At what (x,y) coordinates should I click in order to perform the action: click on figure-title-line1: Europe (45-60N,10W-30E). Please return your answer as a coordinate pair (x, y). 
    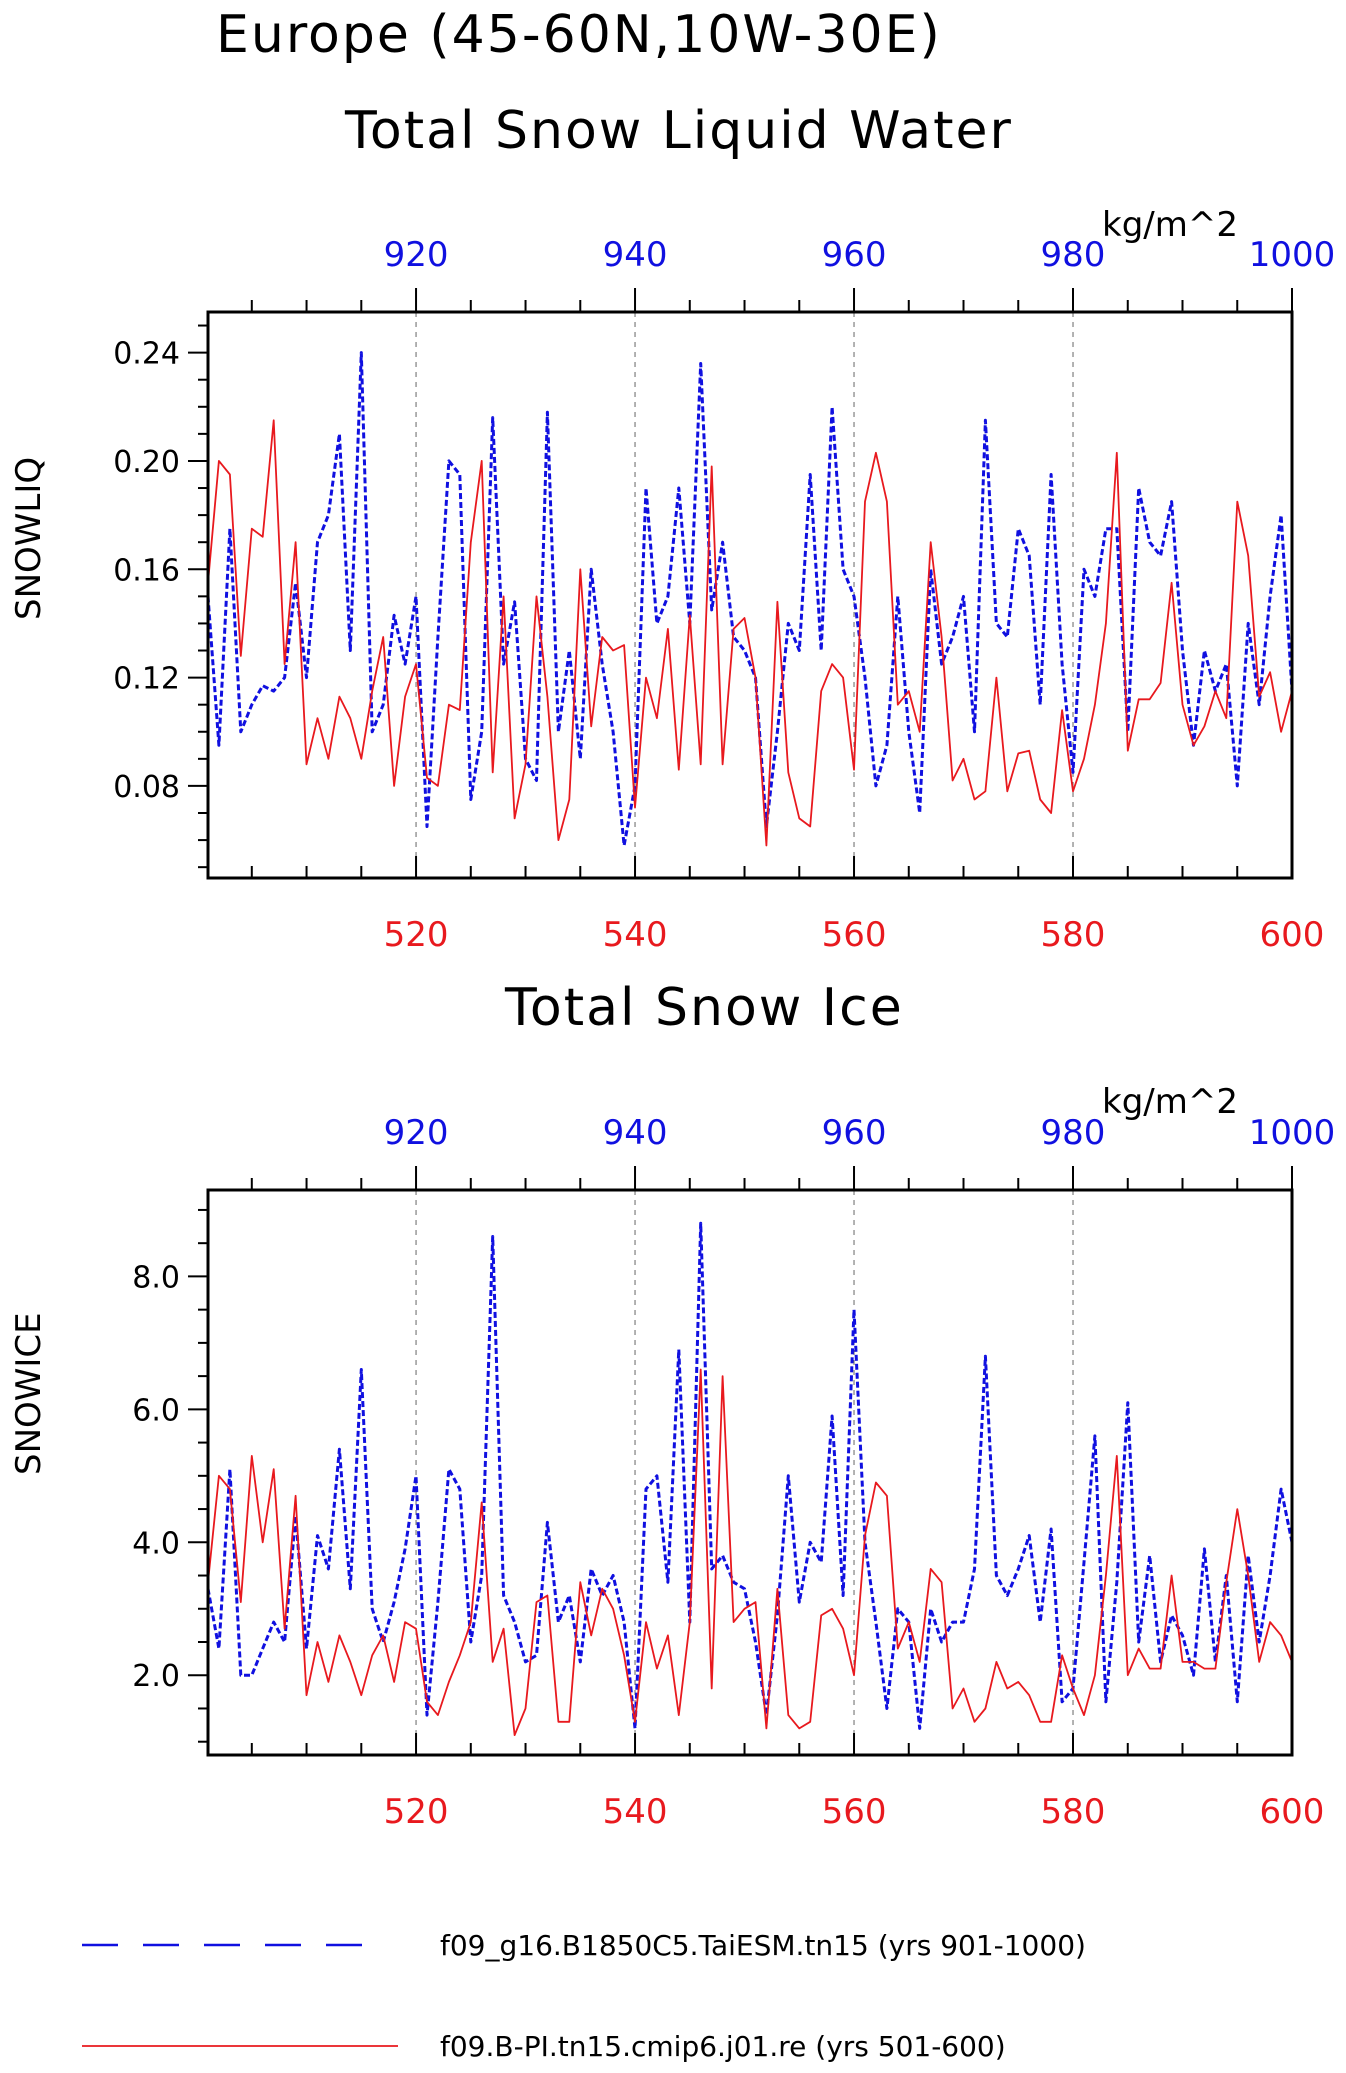
    Looking at the image, I should click on (579, 35).